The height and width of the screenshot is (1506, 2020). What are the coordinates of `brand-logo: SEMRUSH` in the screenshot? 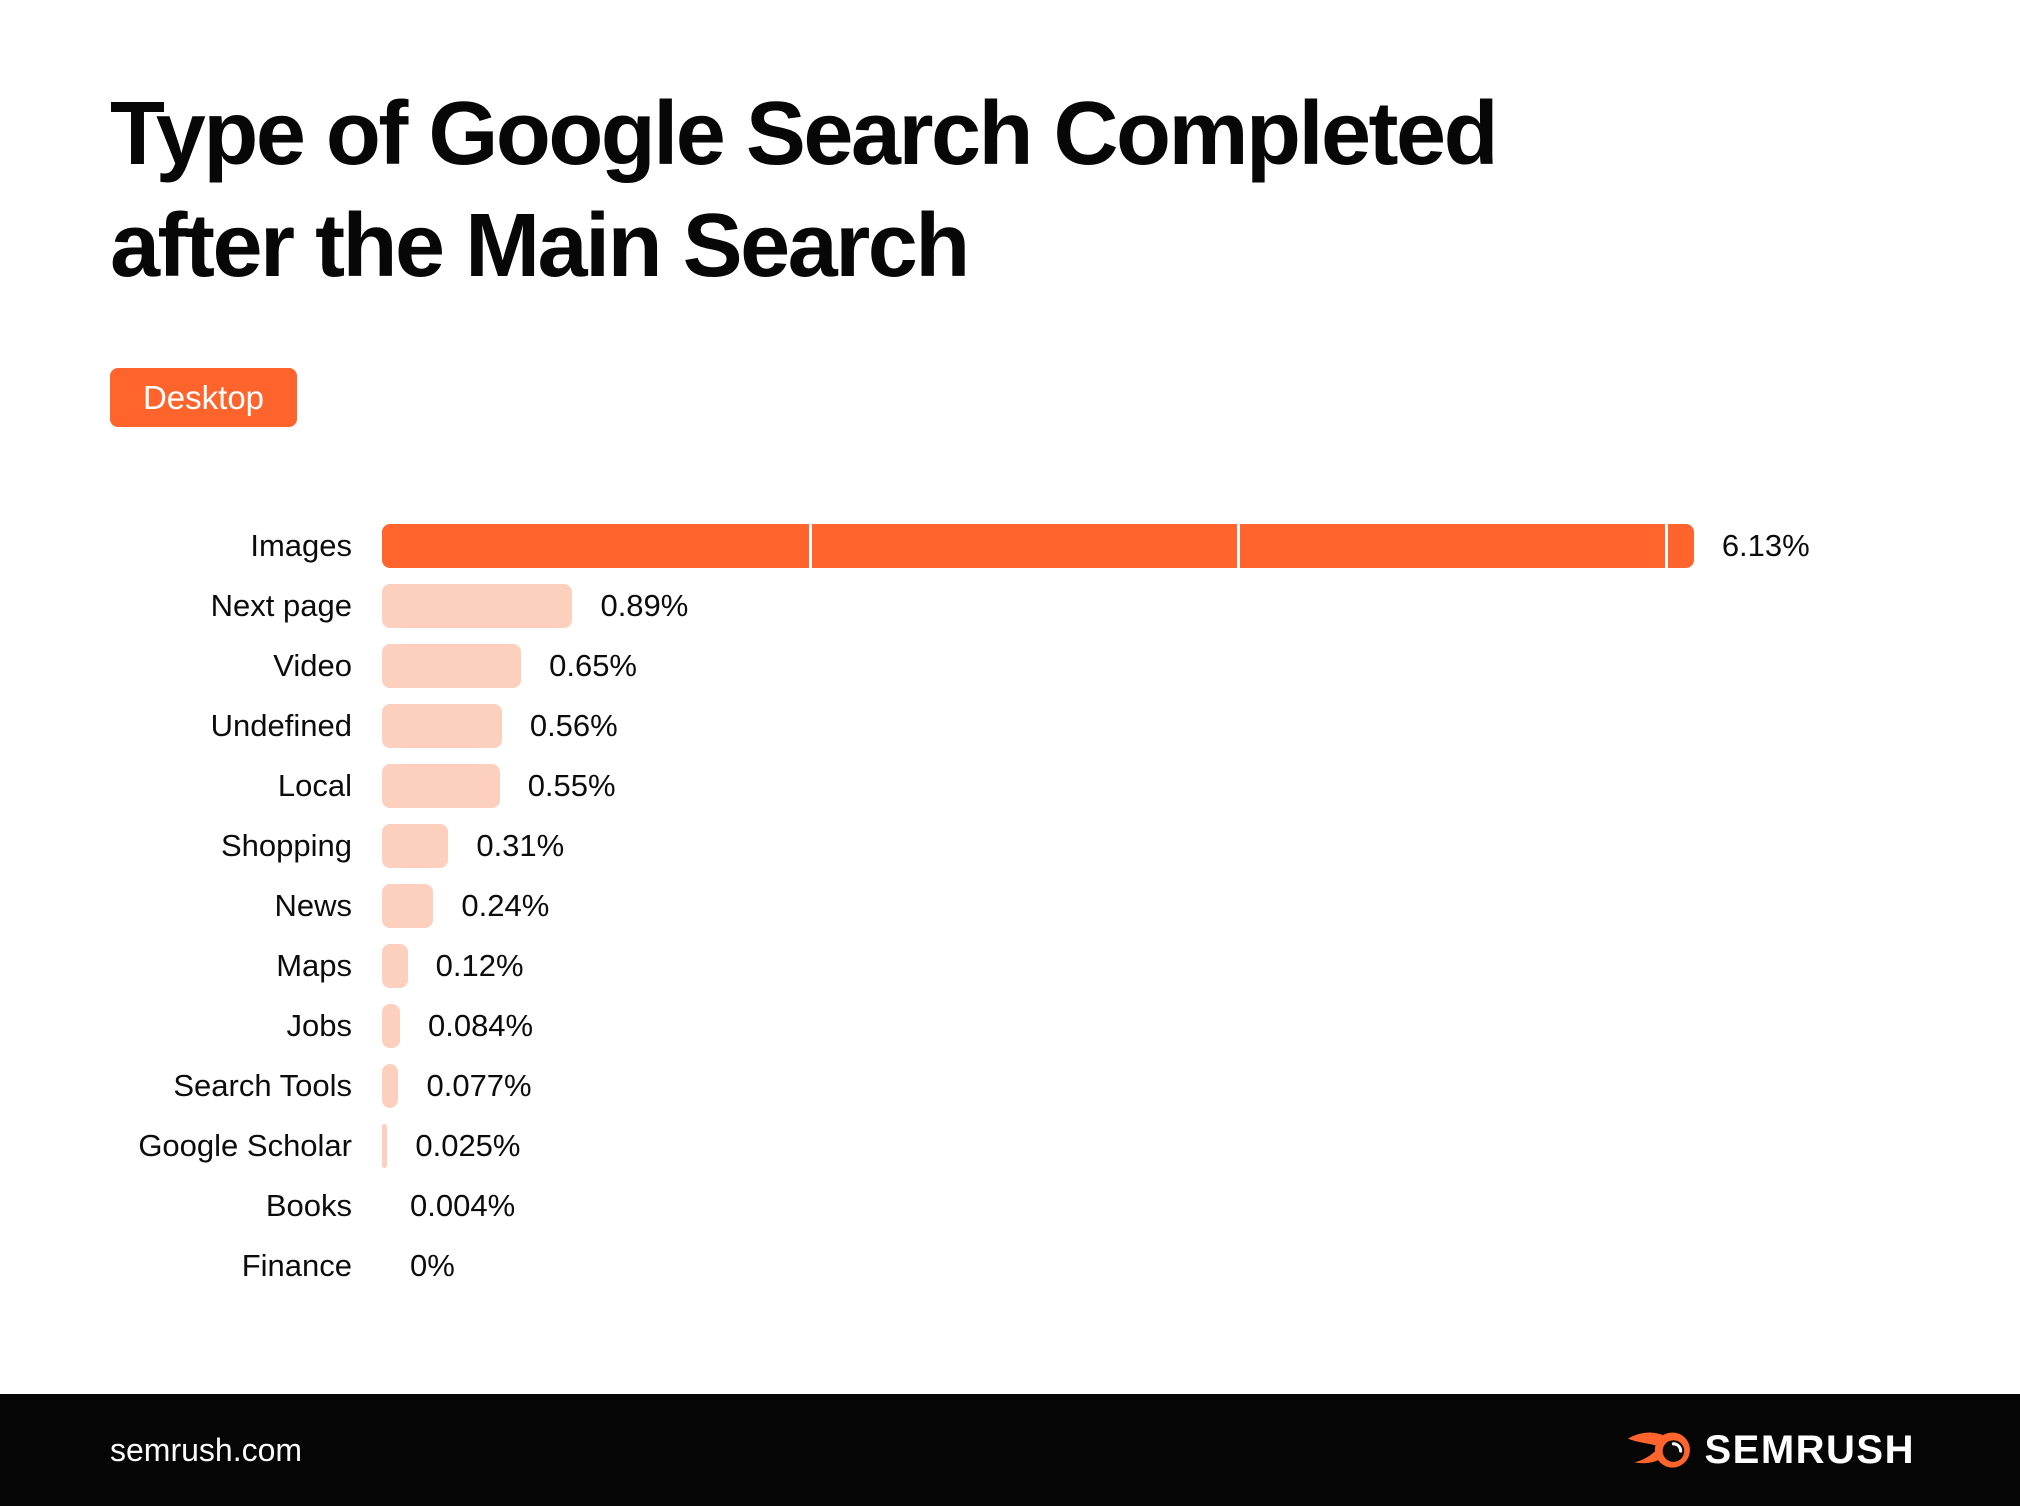 It's located at (1770, 1450).